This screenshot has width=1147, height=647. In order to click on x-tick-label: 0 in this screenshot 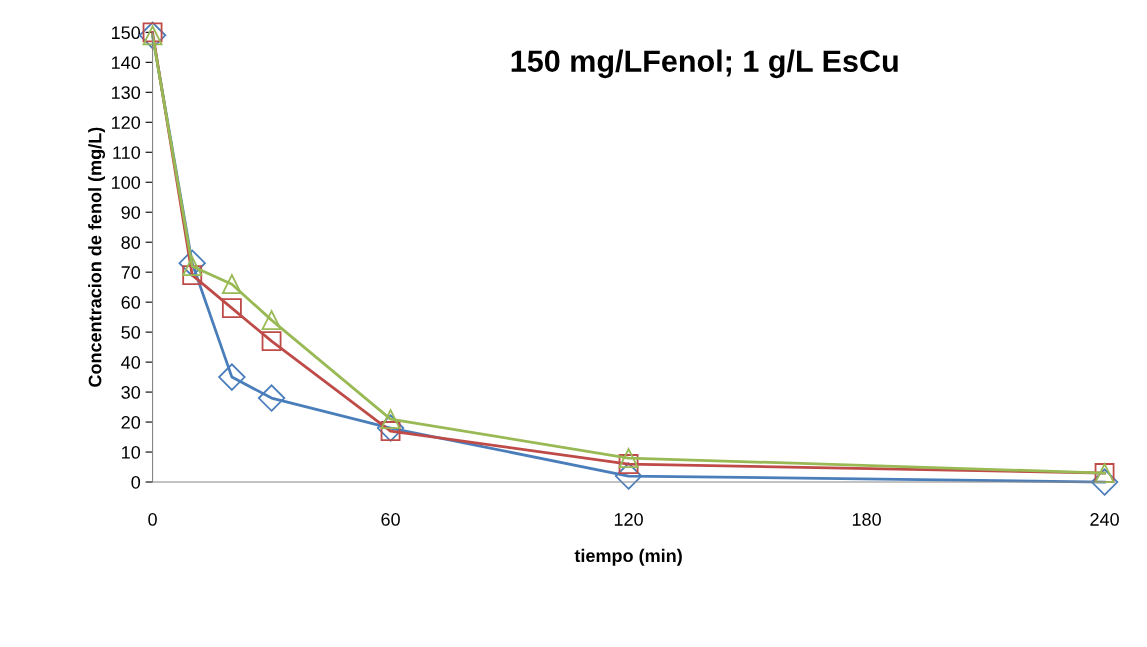, I will do `click(152, 519)`.